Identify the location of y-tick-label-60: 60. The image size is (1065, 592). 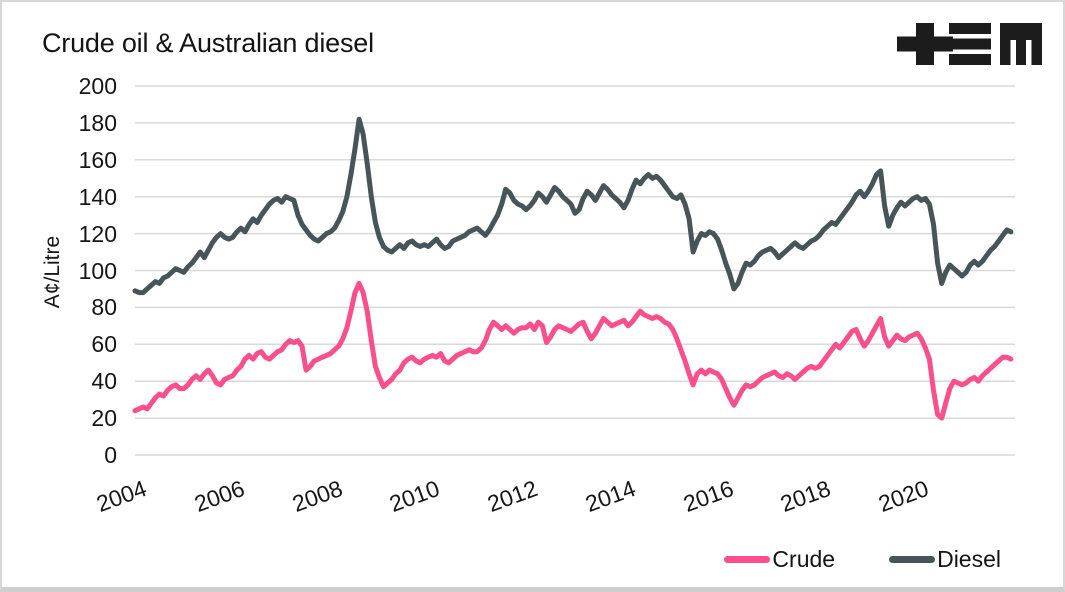
(104, 344).